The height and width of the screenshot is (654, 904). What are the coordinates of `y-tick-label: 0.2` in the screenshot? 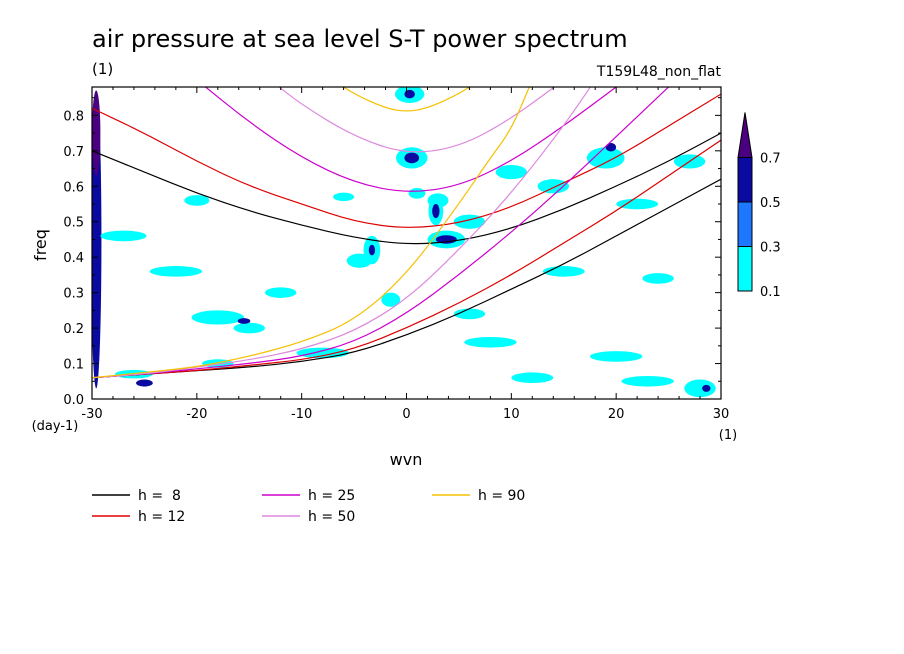 It's located at (73, 329).